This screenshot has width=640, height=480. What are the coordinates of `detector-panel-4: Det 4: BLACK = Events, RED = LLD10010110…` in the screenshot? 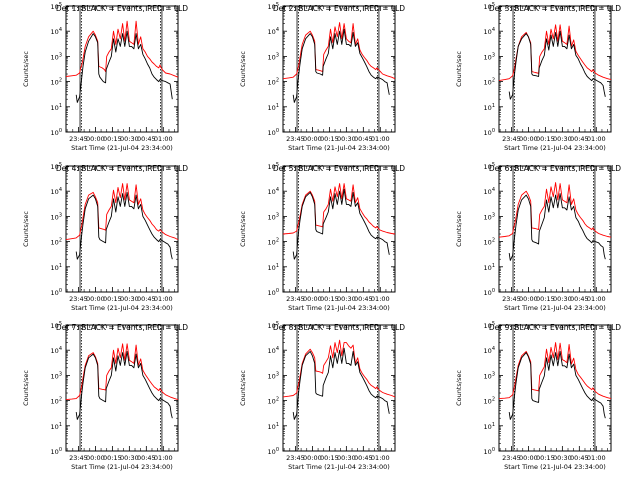 It's located at (105, 237).